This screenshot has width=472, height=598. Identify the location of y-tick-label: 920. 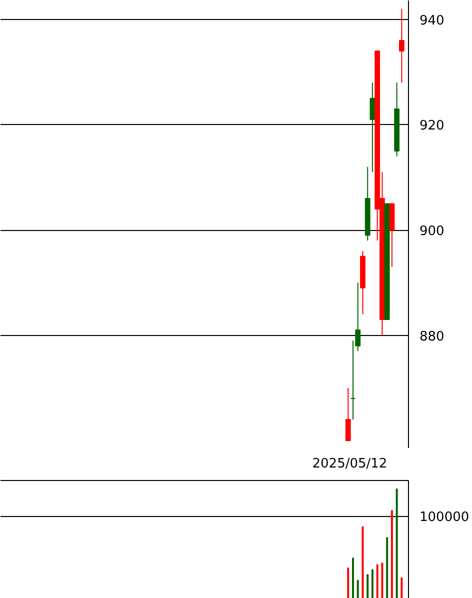
(432, 126).